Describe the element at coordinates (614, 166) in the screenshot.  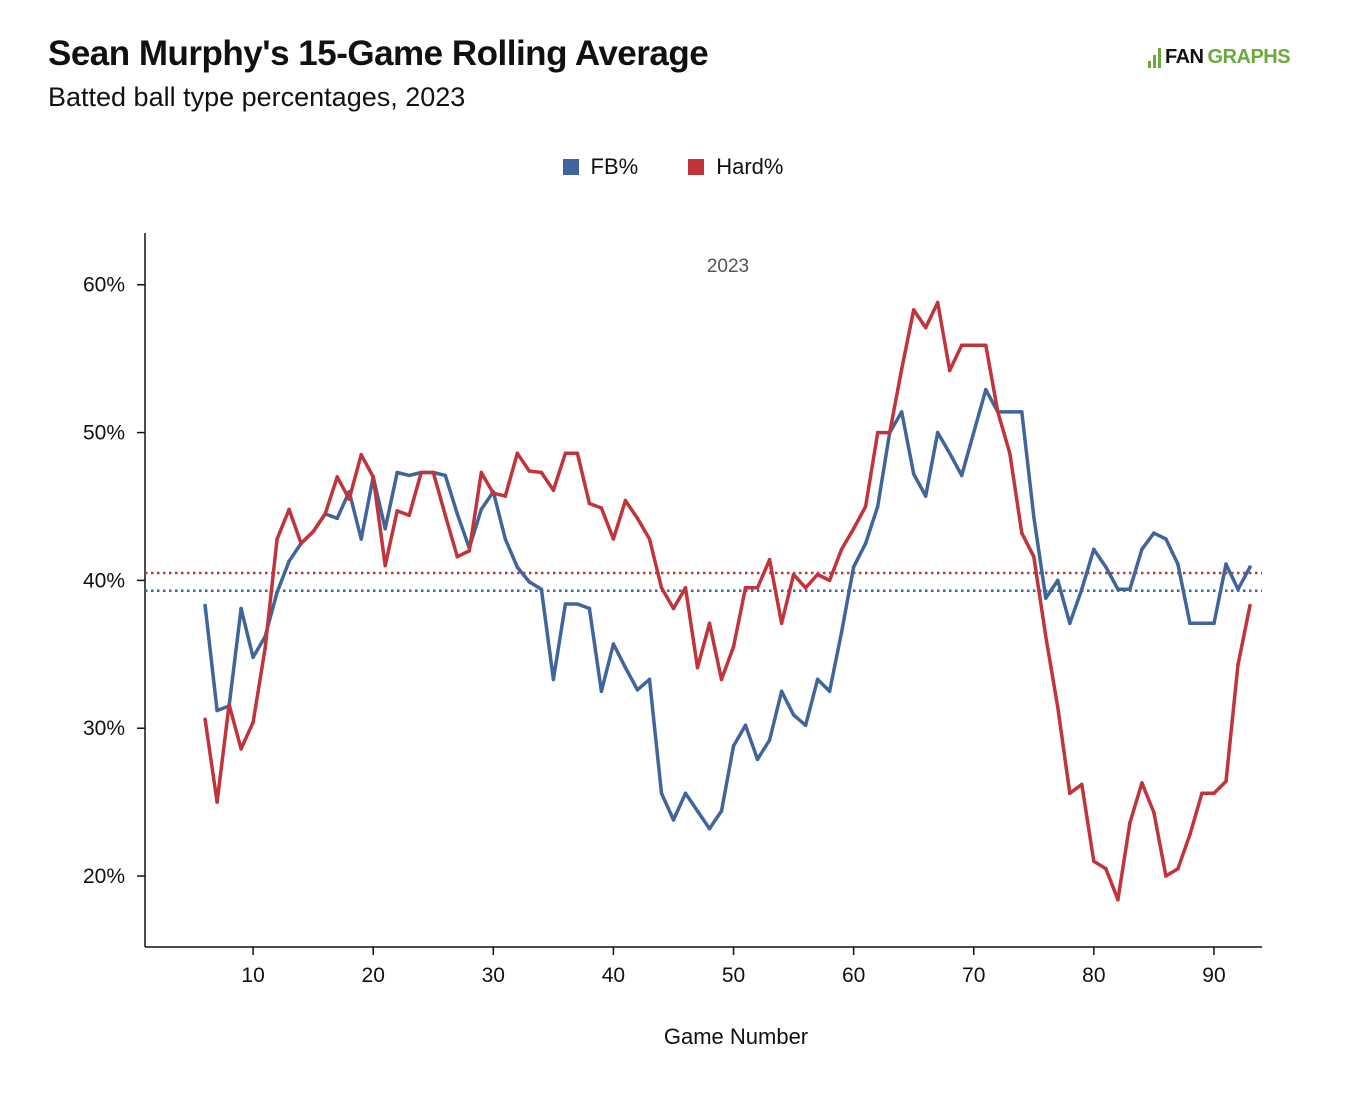
I see `legend-label-fb: FB%` at that location.